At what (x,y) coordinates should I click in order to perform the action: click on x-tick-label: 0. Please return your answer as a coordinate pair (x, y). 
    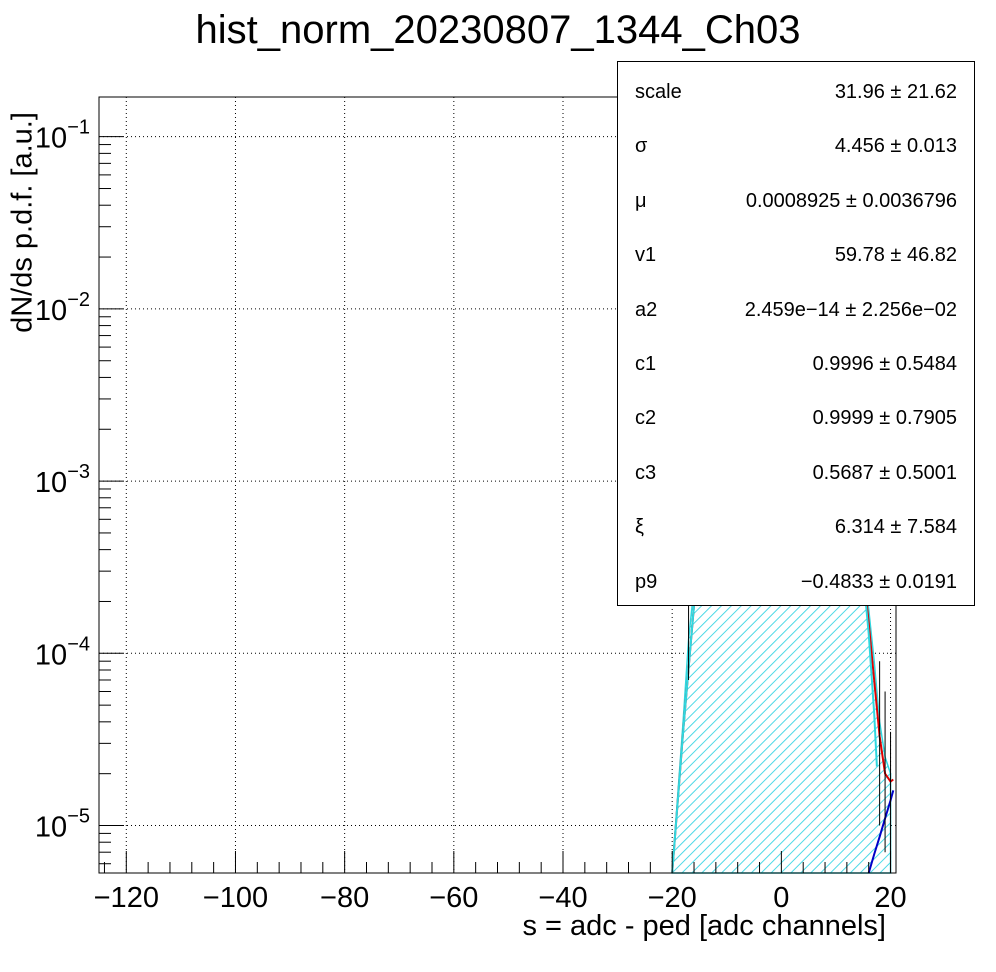
    Looking at the image, I should click on (781, 898).